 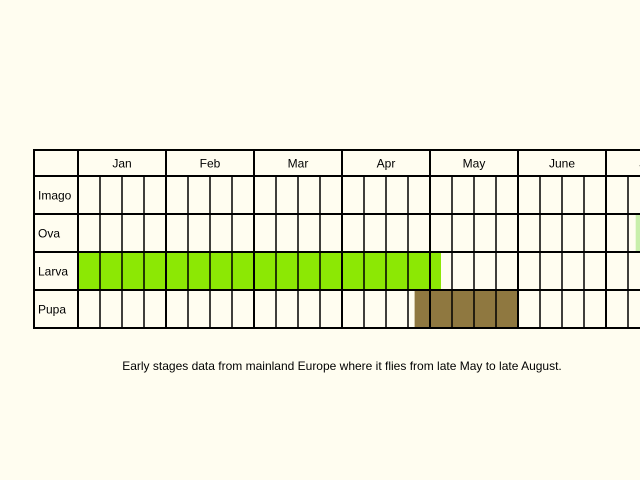 What do you see at coordinates (386, 164) in the screenshot?
I see `month-label-apr: Apr` at bounding box center [386, 164].